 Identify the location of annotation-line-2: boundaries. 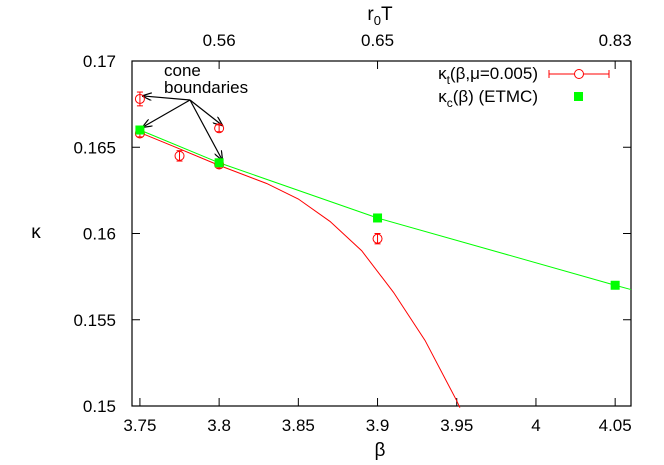
(206, 87).